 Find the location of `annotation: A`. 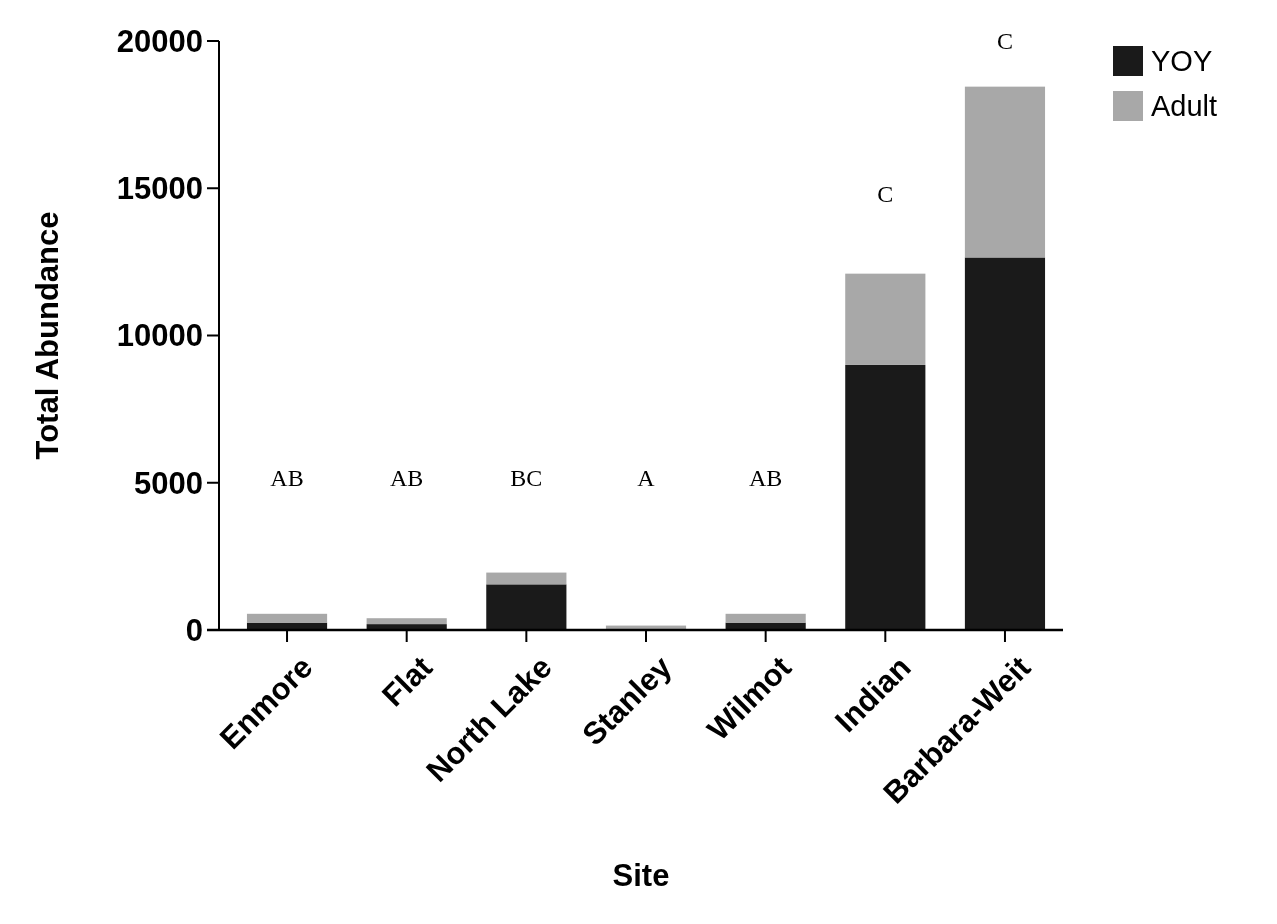

annotation: A is located at coordinates (646, 478).